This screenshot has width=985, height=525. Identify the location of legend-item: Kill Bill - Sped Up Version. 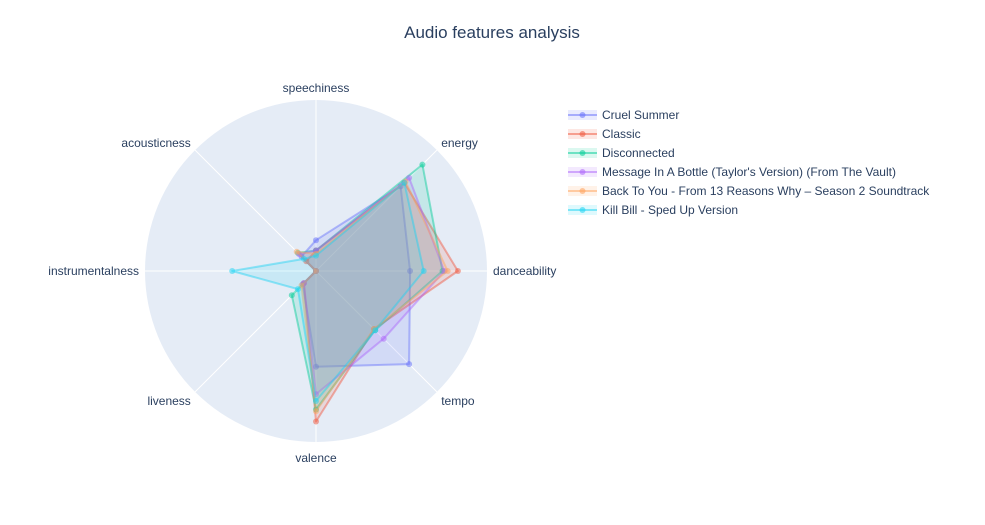
(653, 210).